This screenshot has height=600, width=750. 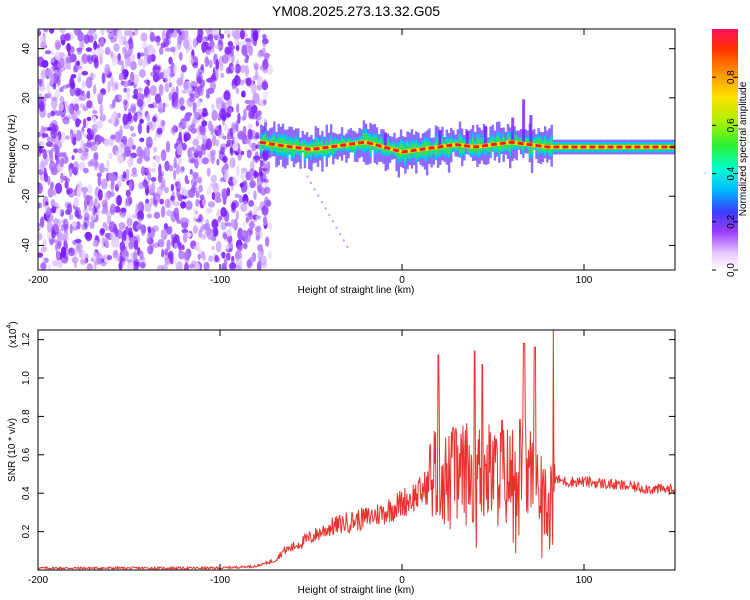 I want to click on snr-scale-close: ), so click(x=13, y=322).